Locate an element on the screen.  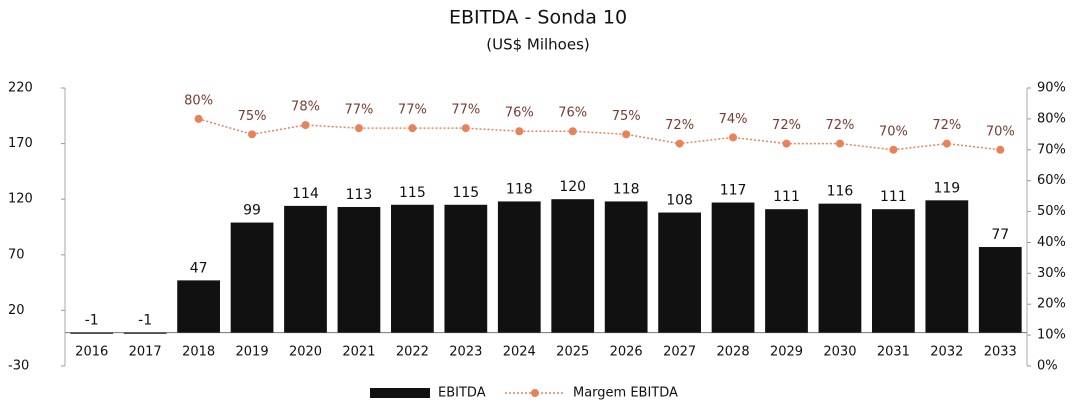
y-tick-label: -30 is located at coordinates (18, 366).